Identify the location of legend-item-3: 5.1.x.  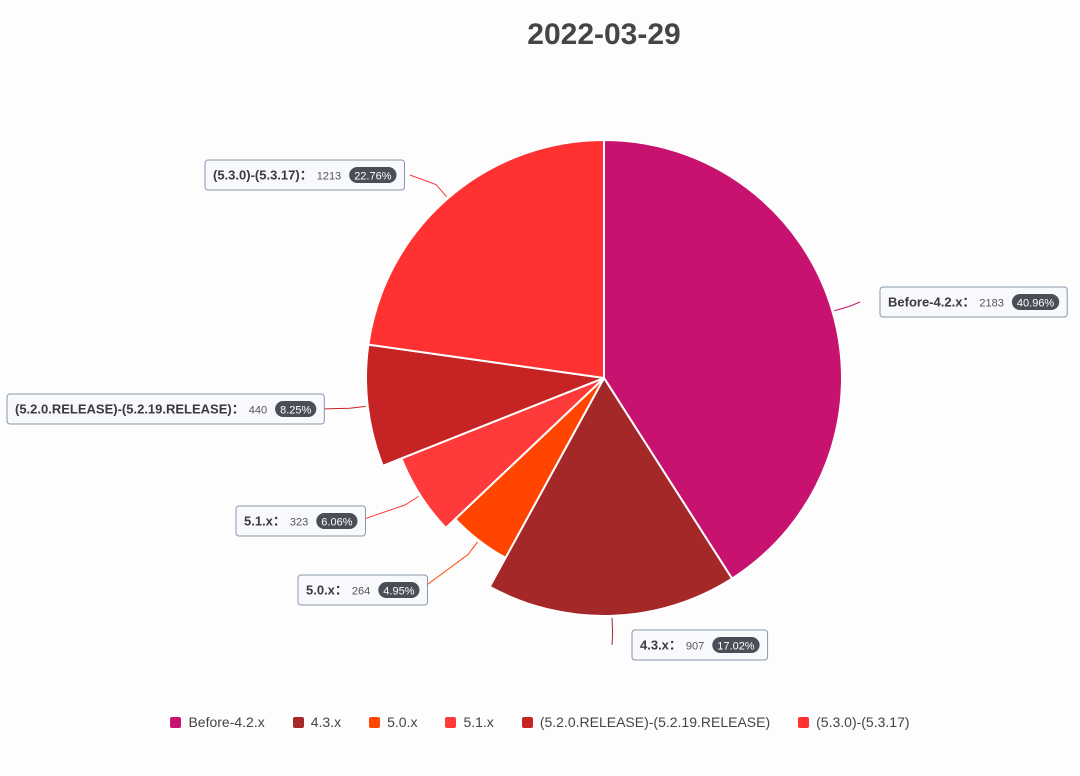
(469, 722).